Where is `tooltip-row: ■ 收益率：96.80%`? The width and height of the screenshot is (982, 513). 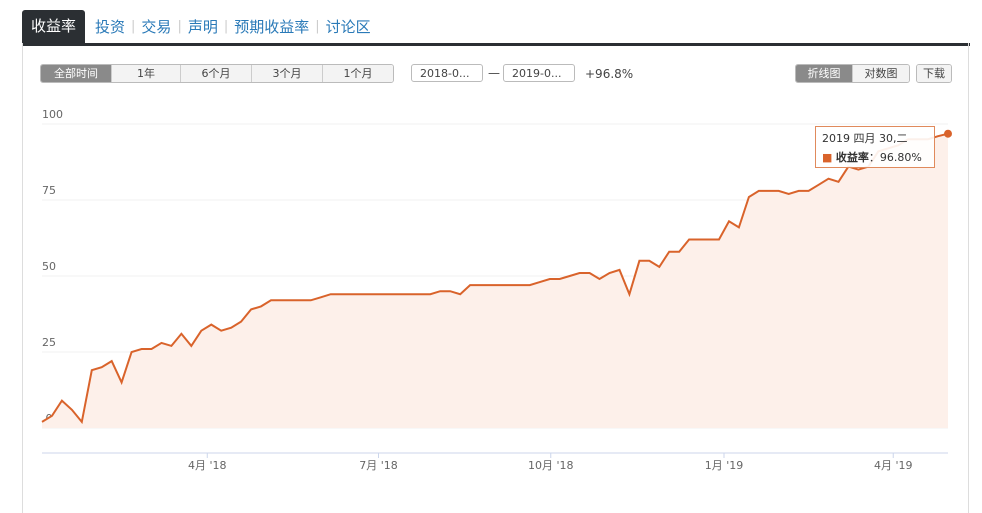 tooltip-row: ■ 收益率：96.80% is located at coordinates (872, 157).